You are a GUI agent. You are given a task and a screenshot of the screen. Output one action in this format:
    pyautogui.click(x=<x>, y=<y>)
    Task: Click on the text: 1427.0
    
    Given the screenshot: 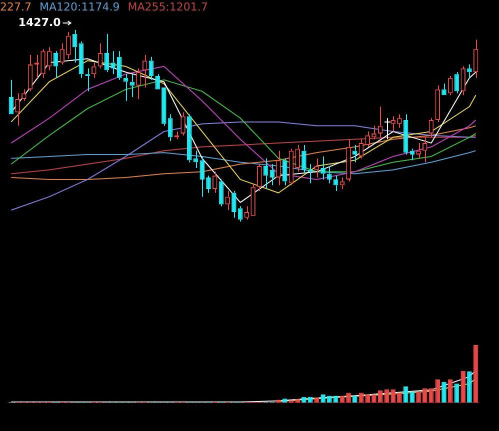 What is the action you would take?
    pyautogui.click(x=40, y=22)
    